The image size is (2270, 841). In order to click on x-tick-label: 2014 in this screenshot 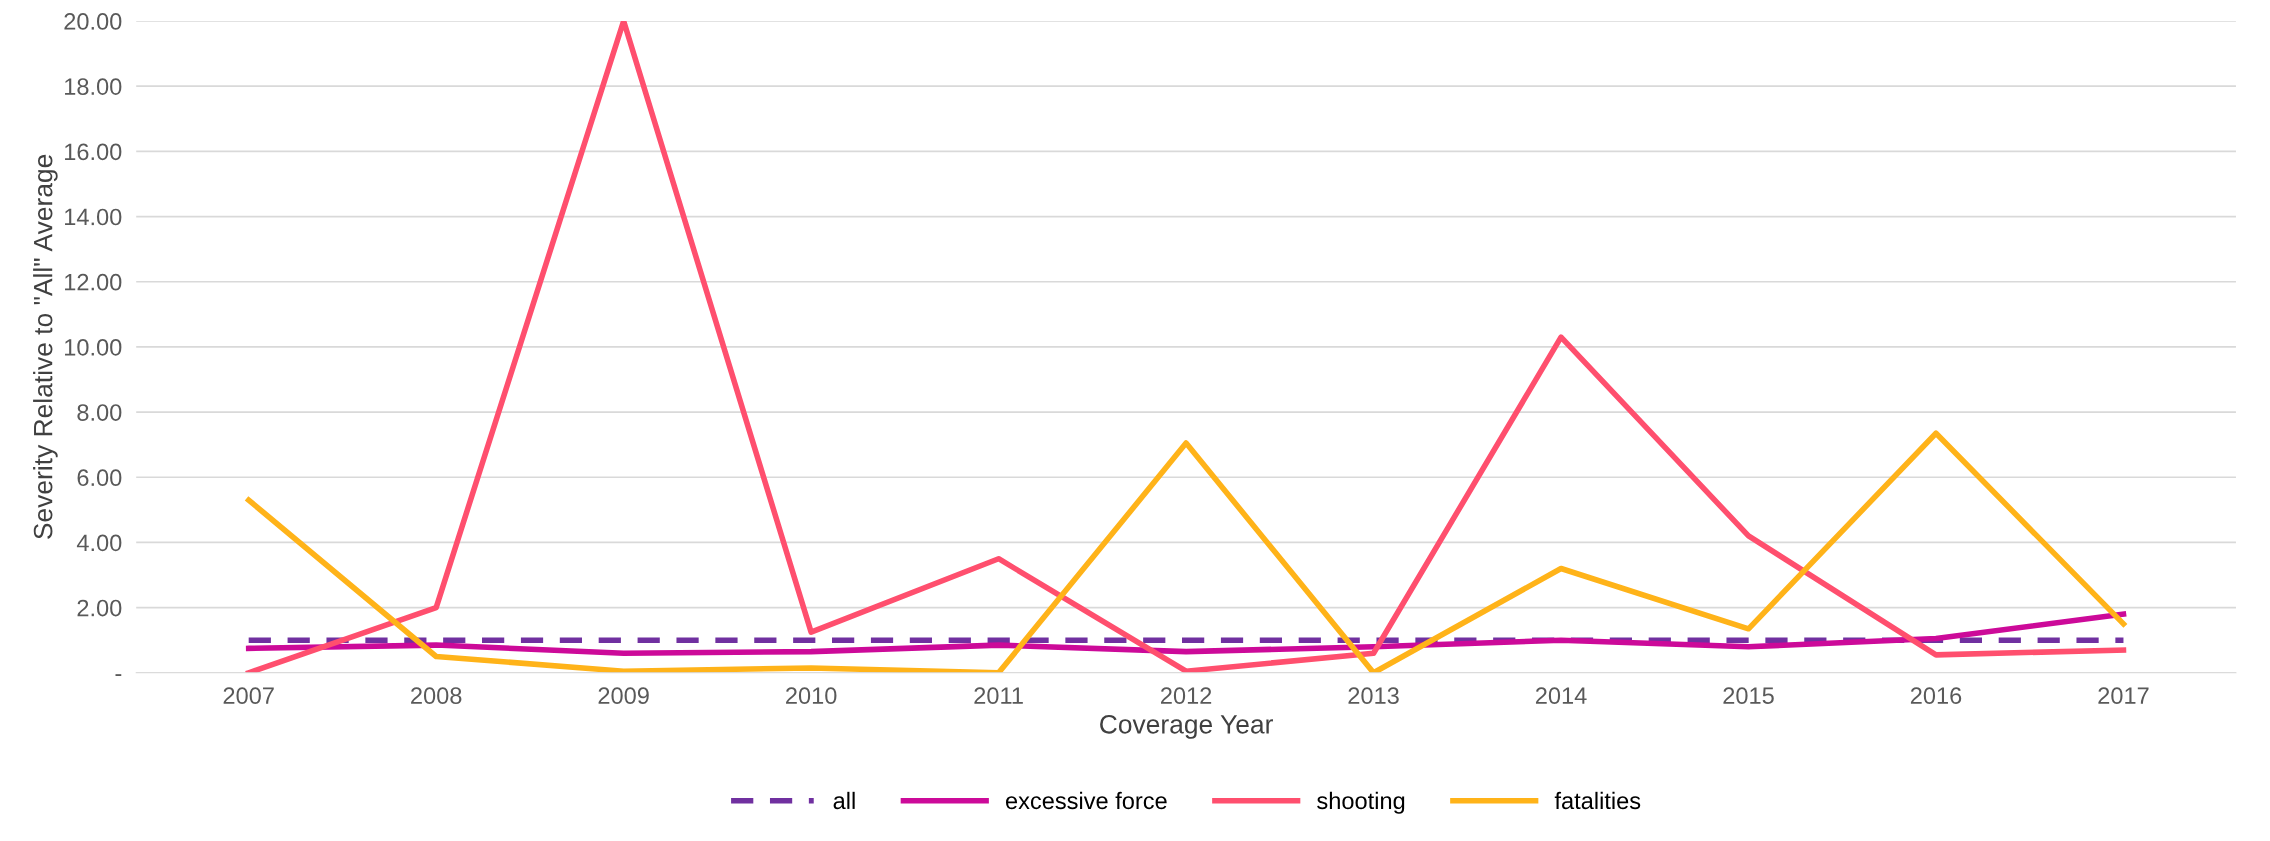, I will do `click(1561, 696)`.